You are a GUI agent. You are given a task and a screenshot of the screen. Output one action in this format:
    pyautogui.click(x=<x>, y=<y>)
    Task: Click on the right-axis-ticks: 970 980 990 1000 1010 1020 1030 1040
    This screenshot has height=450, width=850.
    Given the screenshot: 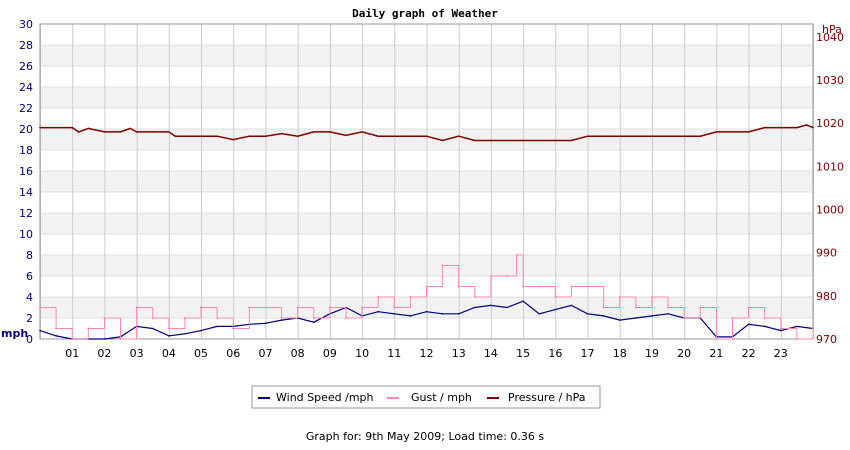 What is the action you would take?
    pyautogui.click(x=830, y=188)
    